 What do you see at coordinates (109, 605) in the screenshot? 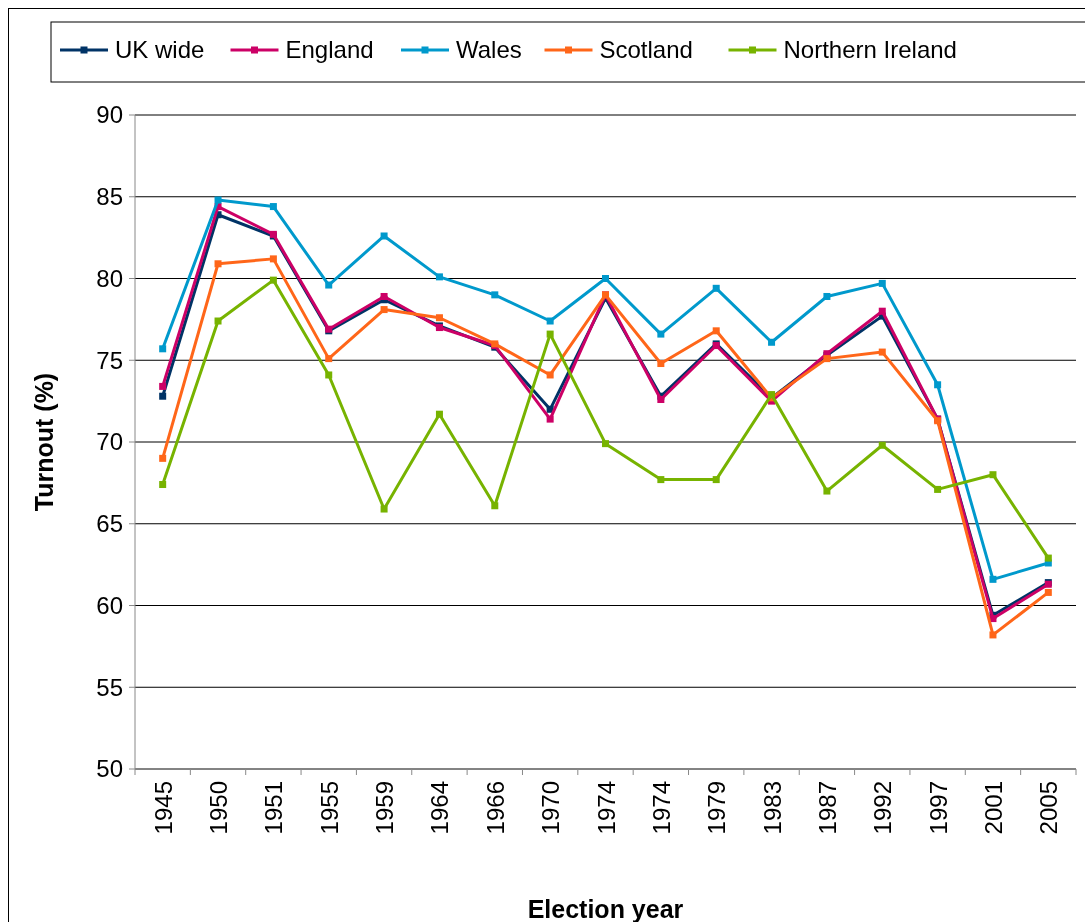
I see `y-tick-label: 60` at bounding box center [109, 605].